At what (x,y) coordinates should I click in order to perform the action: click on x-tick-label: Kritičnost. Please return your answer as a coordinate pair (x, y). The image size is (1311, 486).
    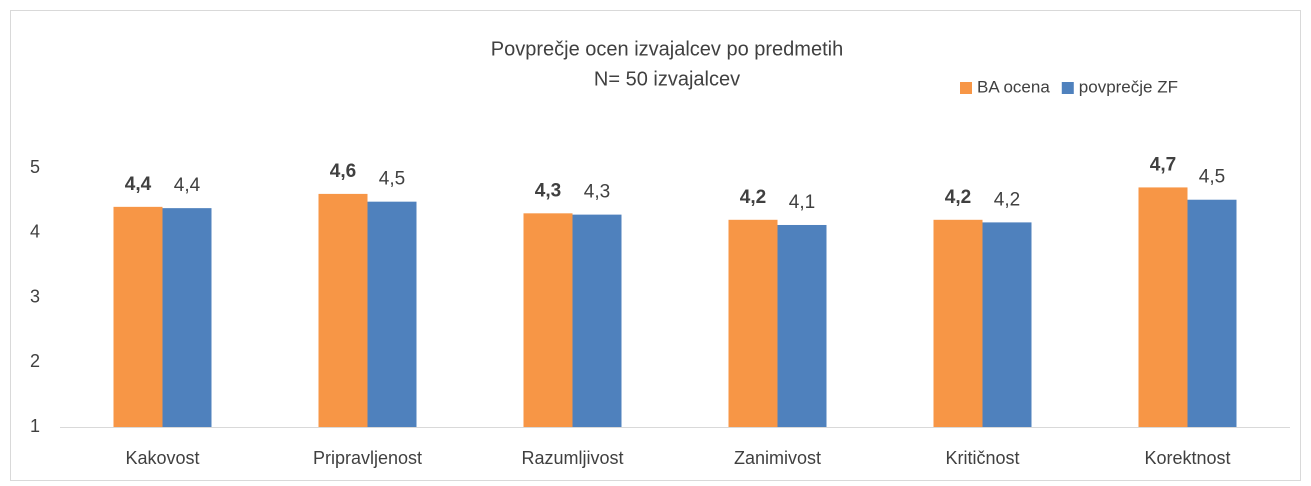
    Looking at the image, I should click on (982, 458).